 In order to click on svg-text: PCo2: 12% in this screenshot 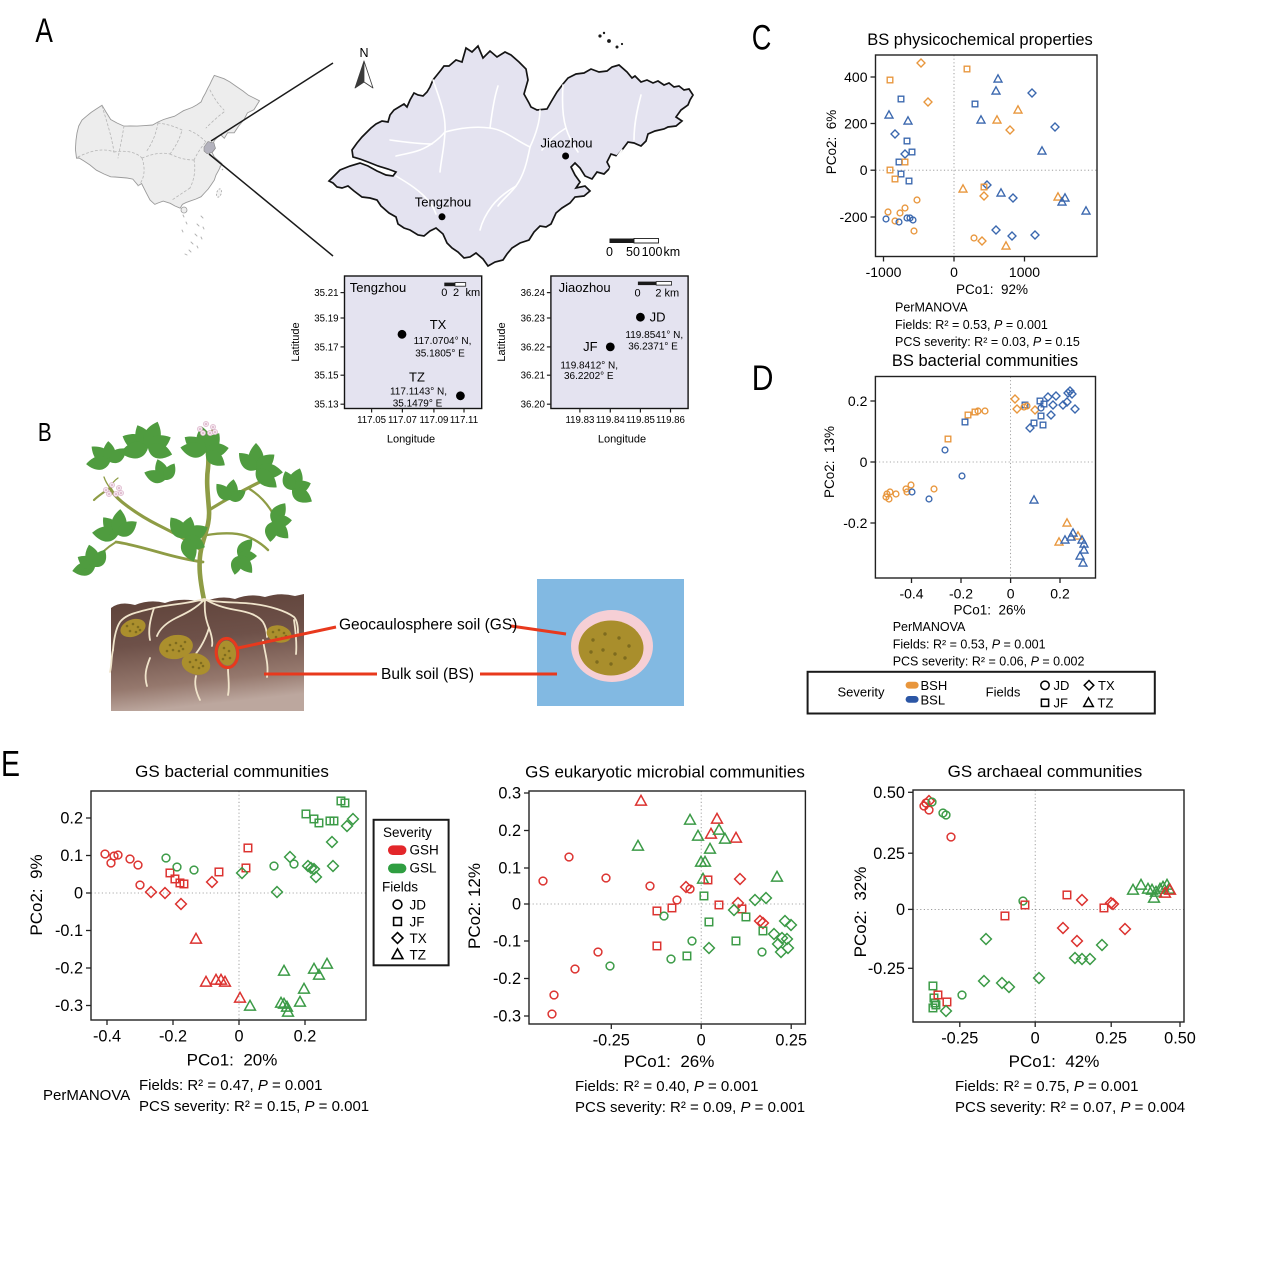, I will do `click(474, 906)`.